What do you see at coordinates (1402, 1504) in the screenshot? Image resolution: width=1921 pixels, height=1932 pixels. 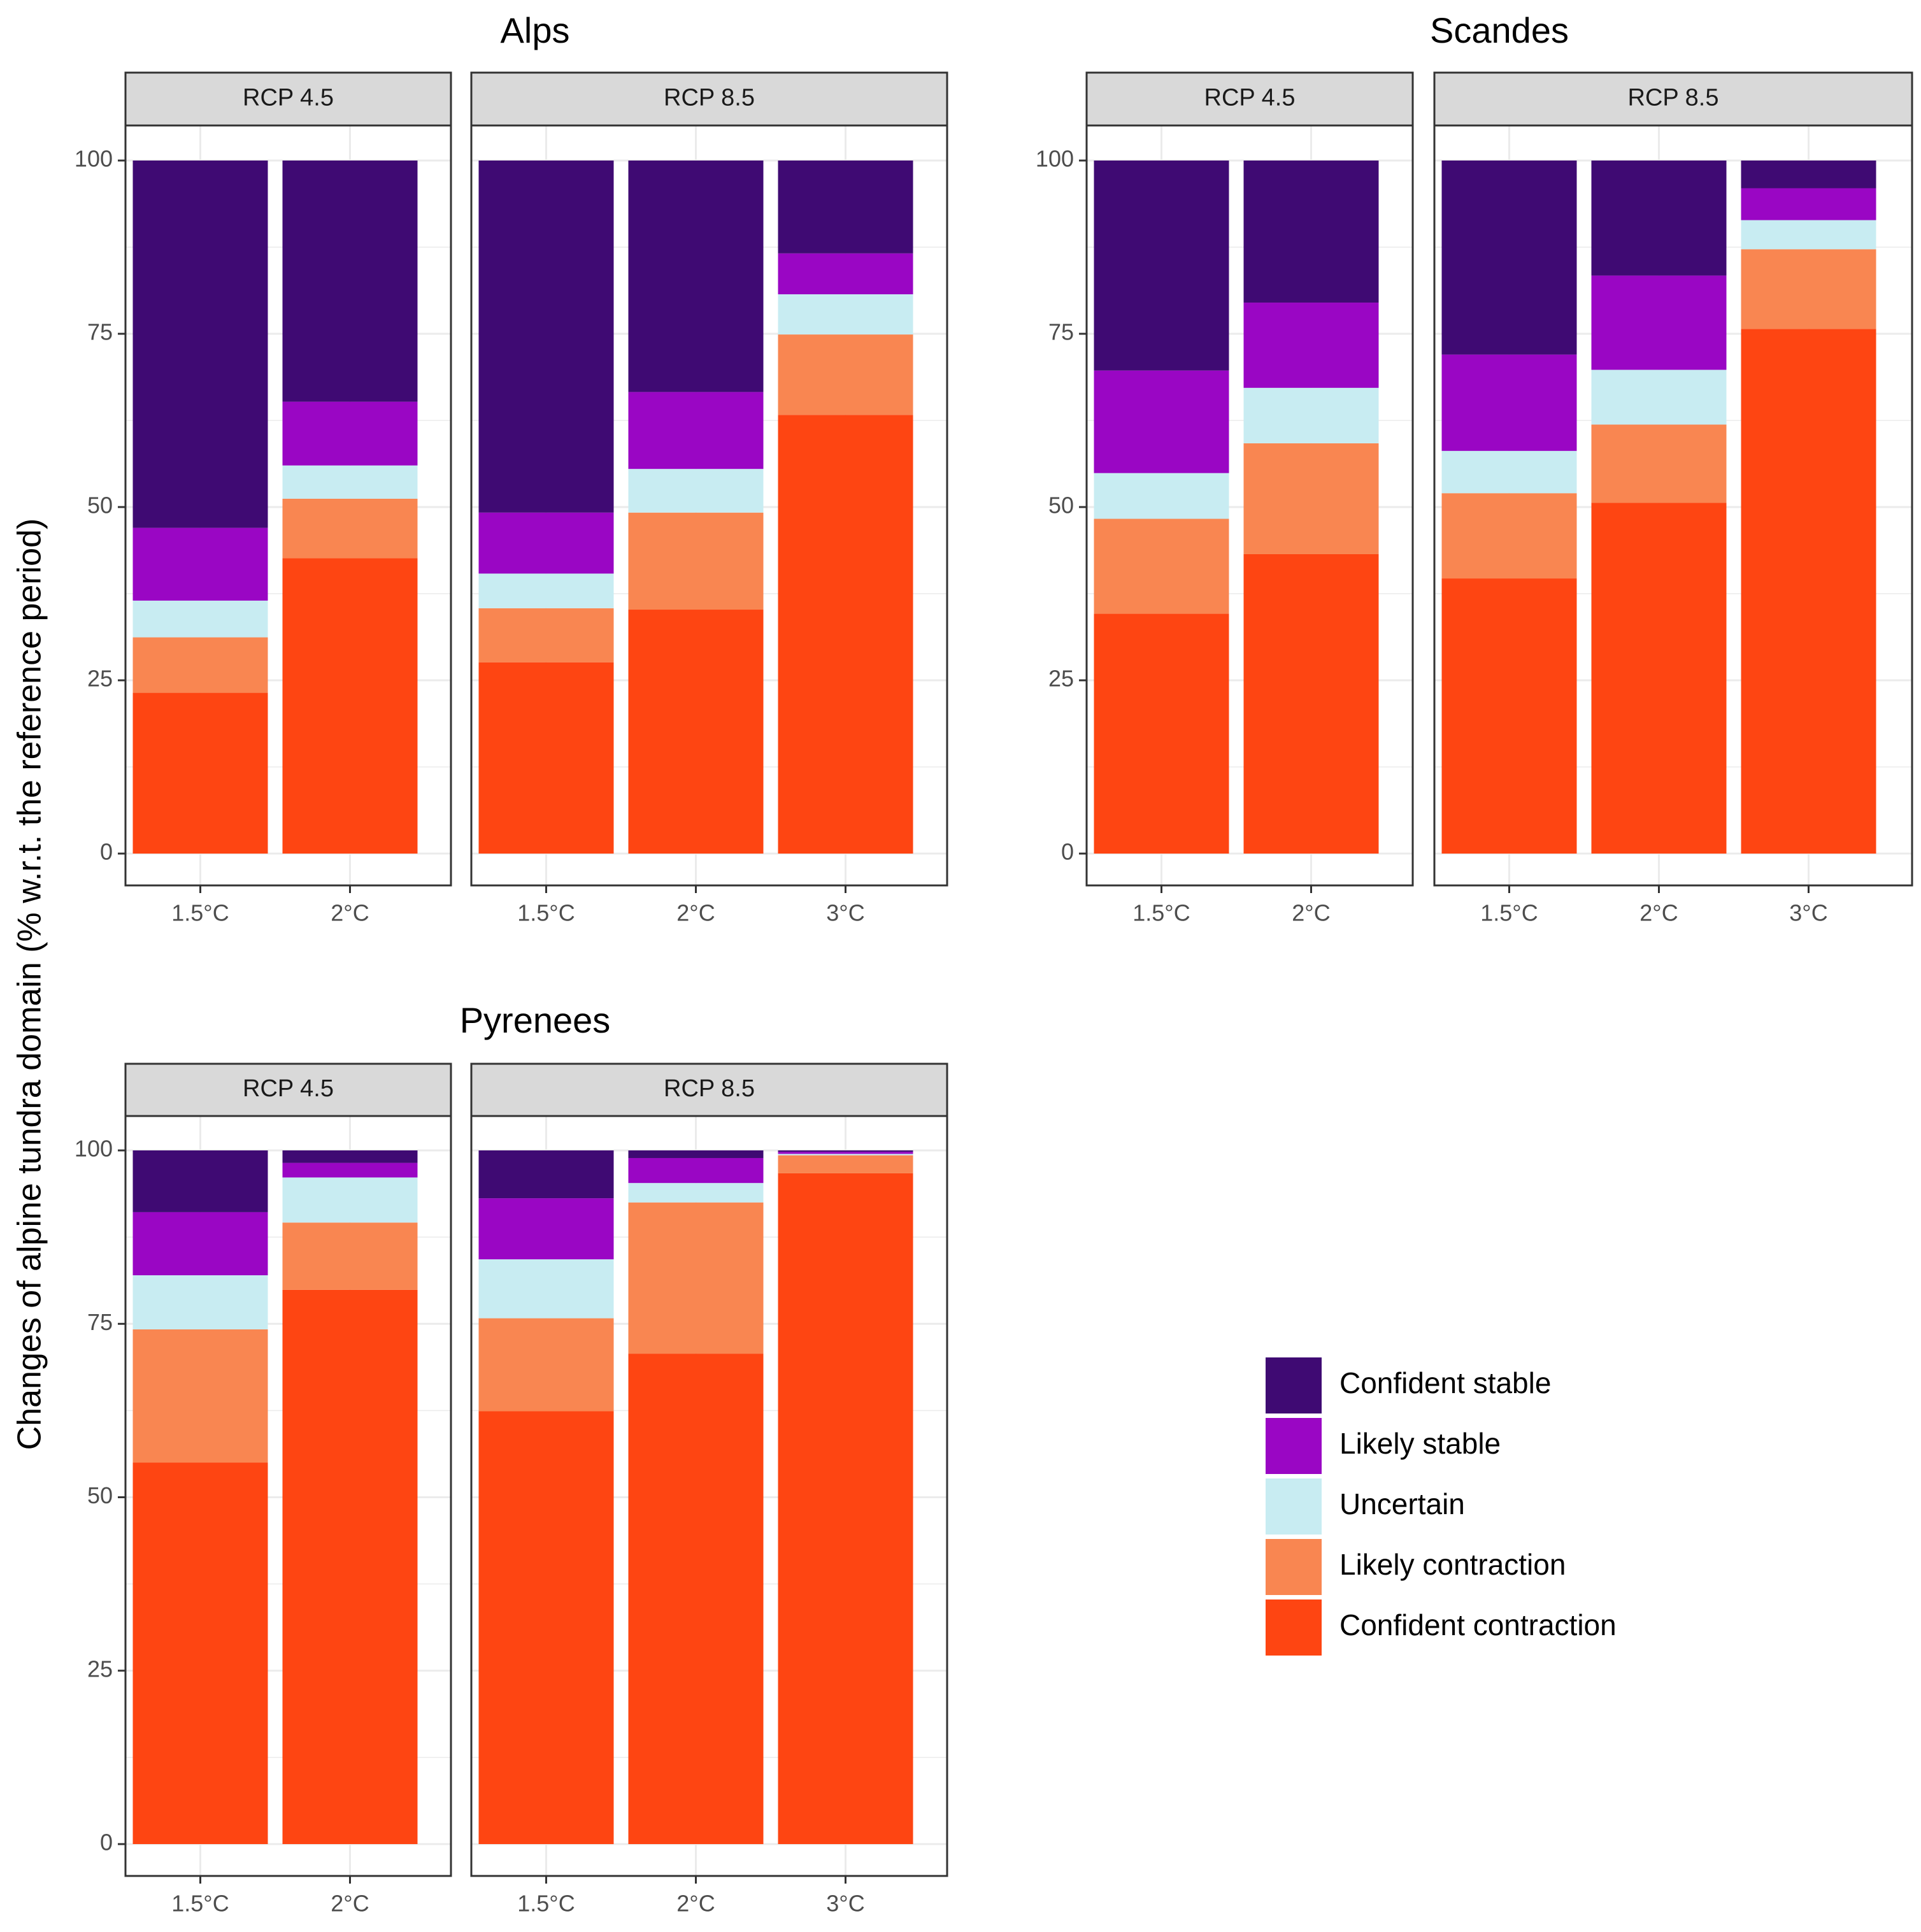 I see `legend-label: Uncertain` at bounding box center [1402, 1504].